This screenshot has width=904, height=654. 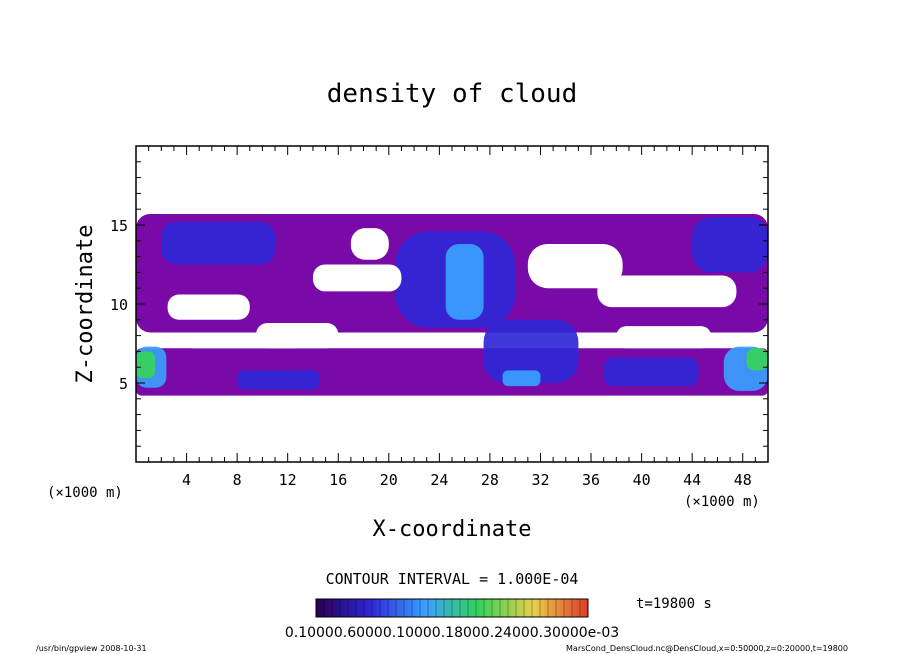 I want to click on x-tick-label: 48, so click(x=743, y=480).